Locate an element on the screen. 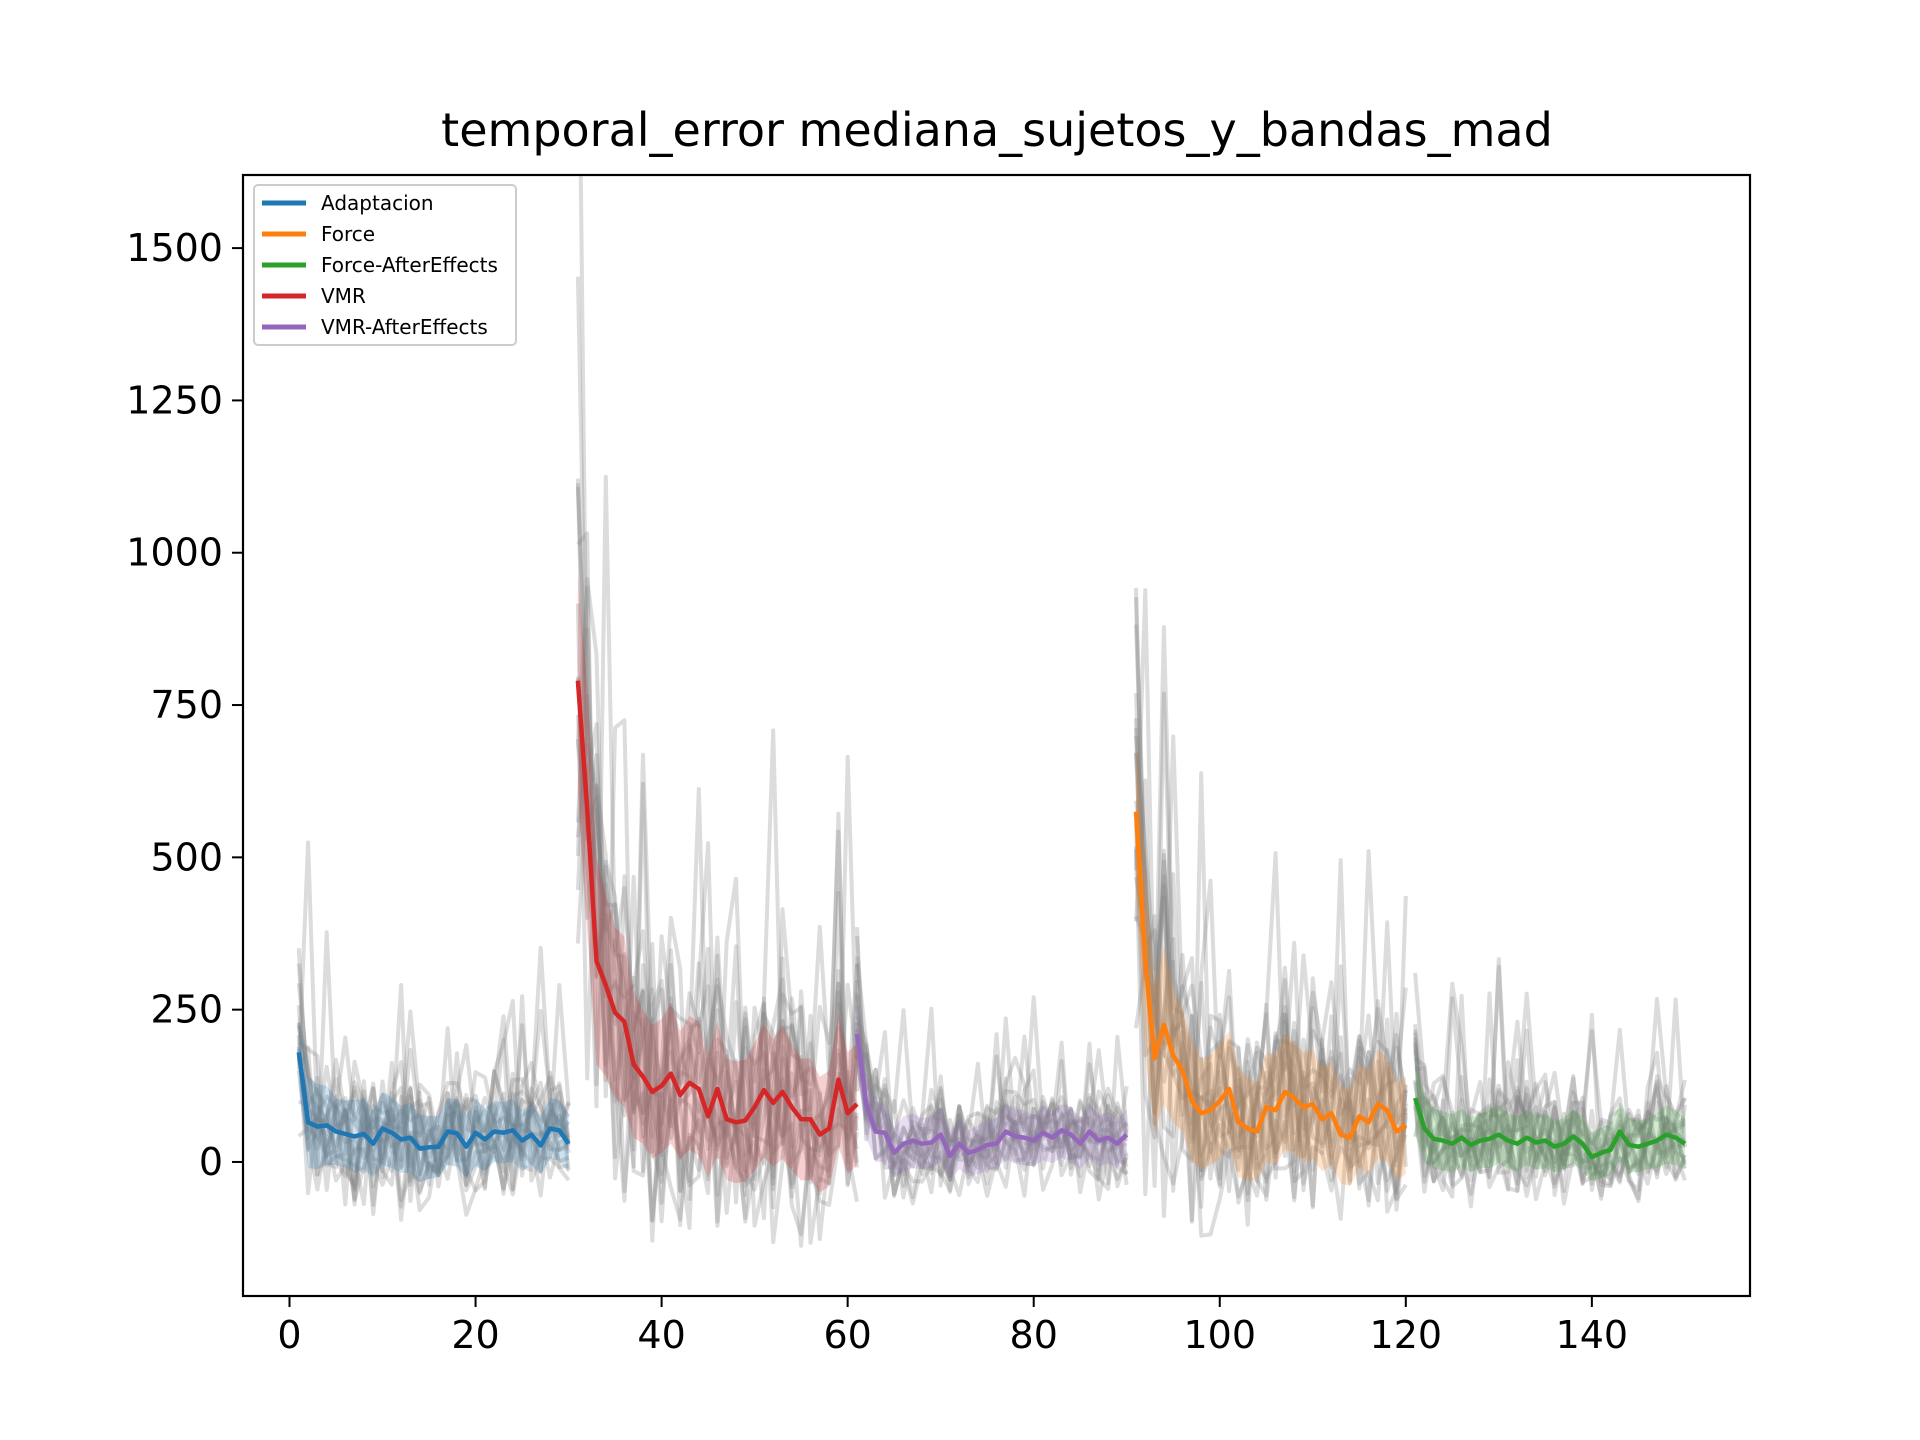 Image resolution: width=1920 pixels, height=1440 pixels. legend-entry-vmr-aftereffects: VMR-AfterEffects is located at coordinates (404, 327).